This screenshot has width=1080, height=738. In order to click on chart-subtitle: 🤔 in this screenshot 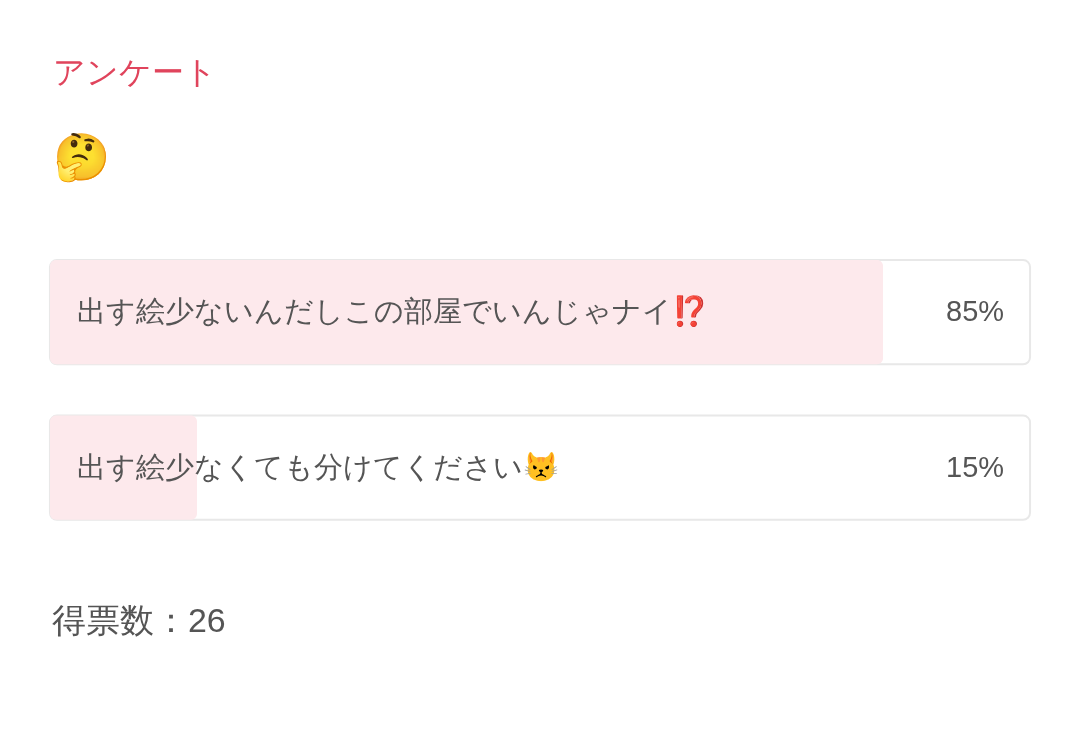, I will do `click(81, 158)`.